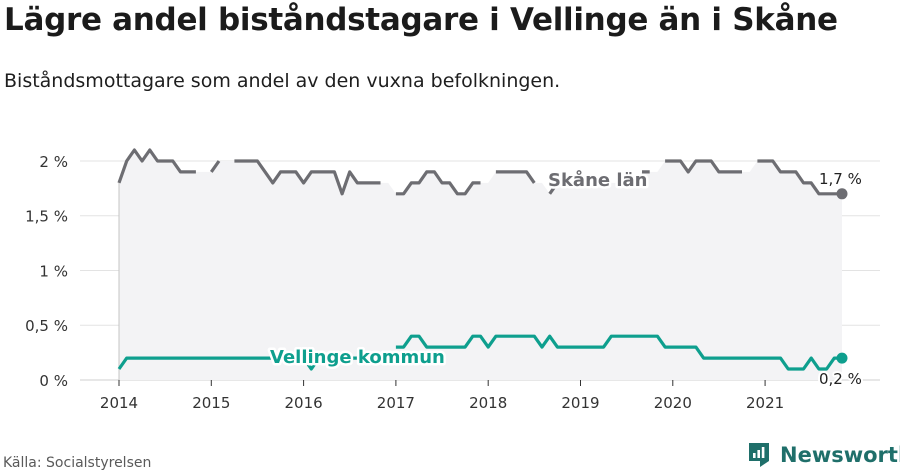 Image resolution: width=900 pixels, height=474 pixels. I want to click on skane-lan-end-dot, so click(842, 194).